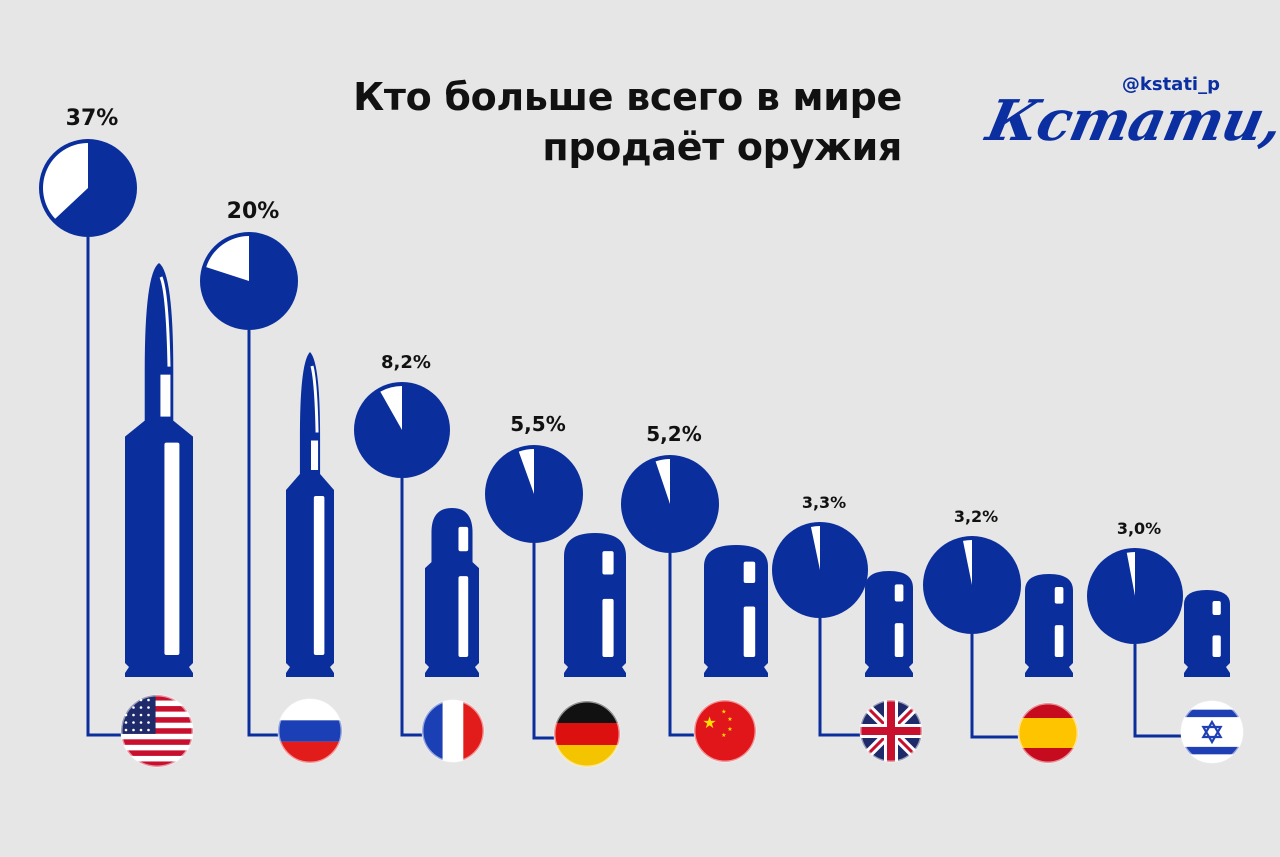 The height and width of the screenshot is (857, 1280). Describe the element at coordinates (627, 97) in the screenshot. I see `title-line-1: Кто больше всего в мире` at that location.